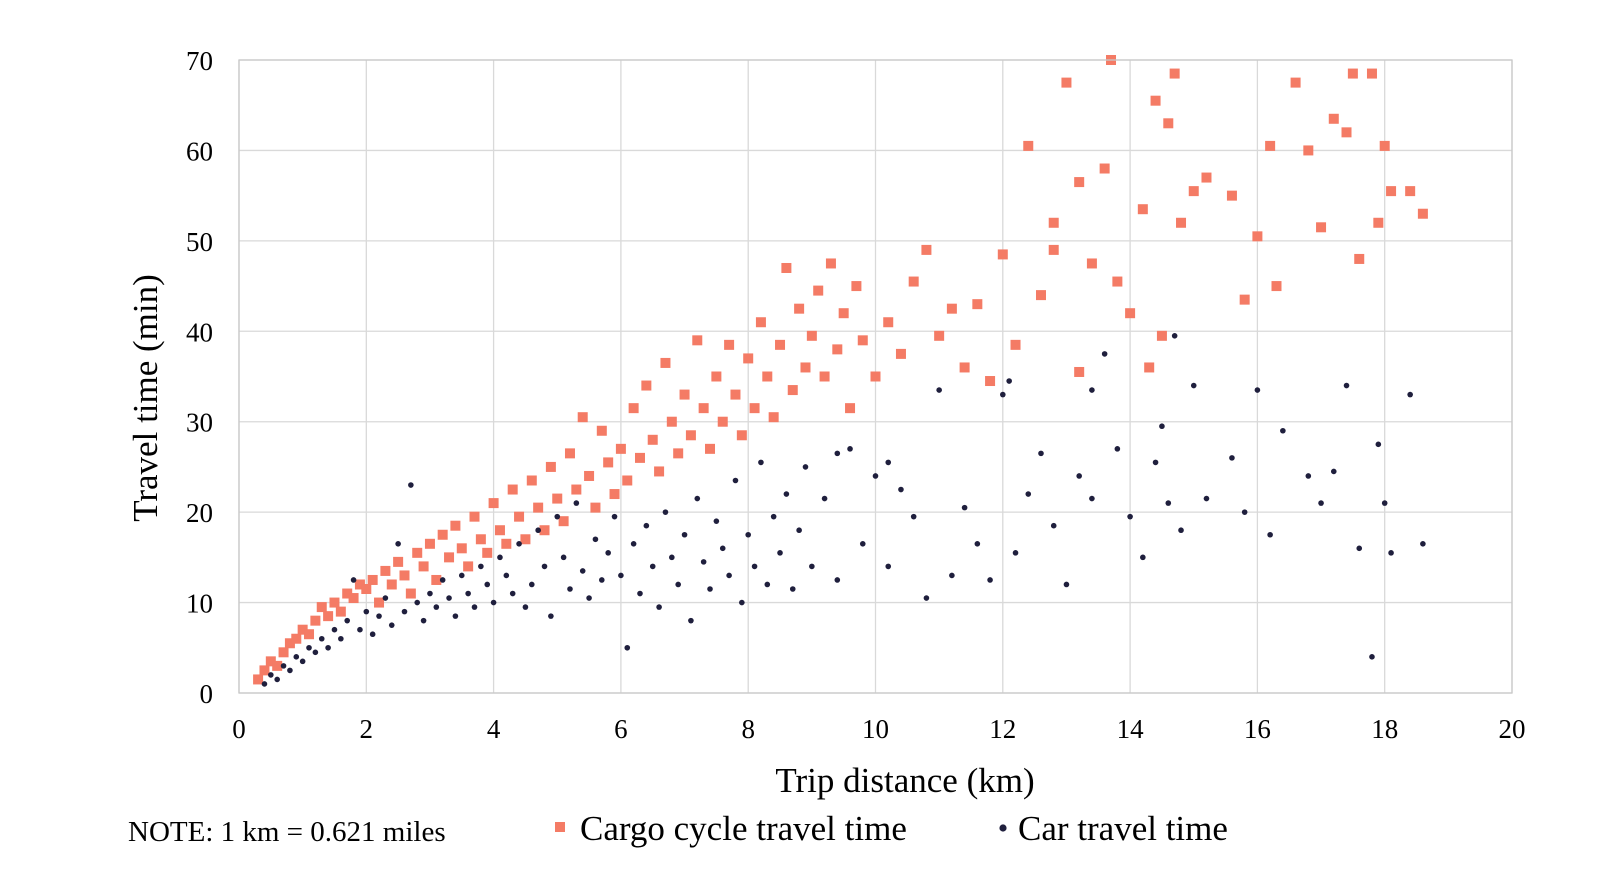 The width and height of the screenshot is (1611, 896). I want to click on note-text: NOTE: 1 km = 0.621 miles, so click(287, 832).